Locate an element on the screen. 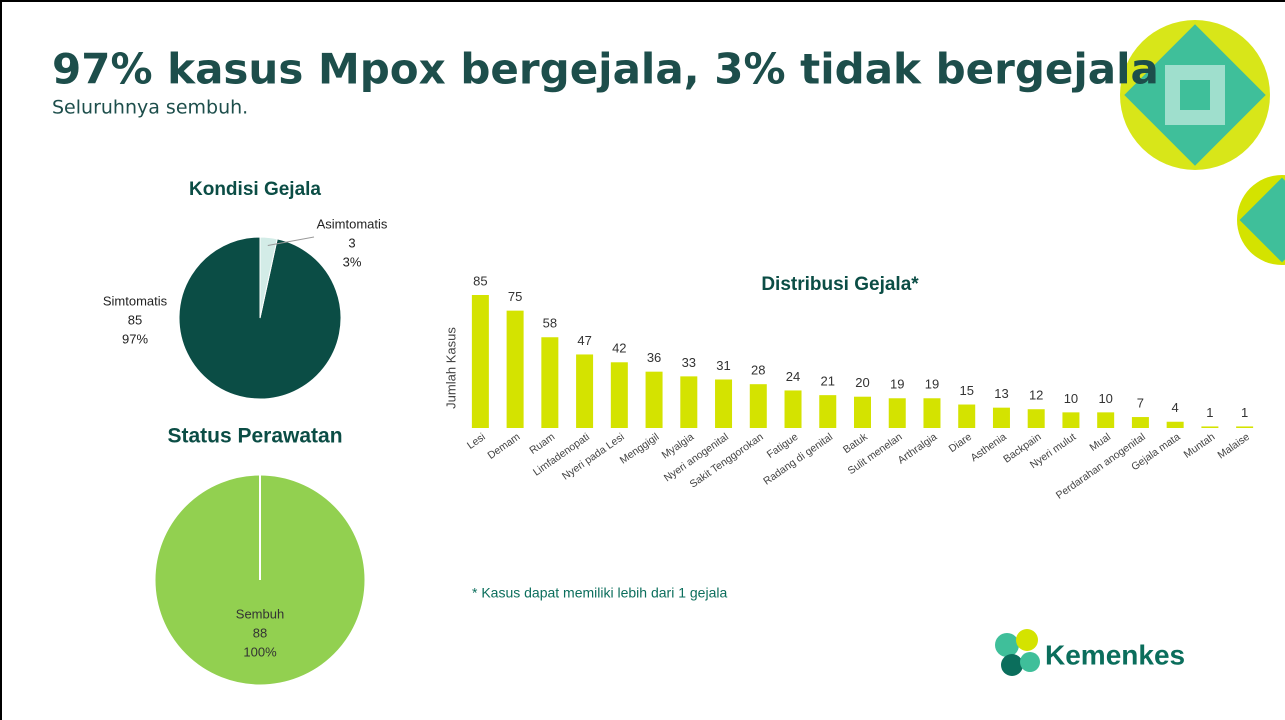 This screenshot has height=720, width=1285. pie-label-name: Simtomatis is located at coordinates (135, 300).